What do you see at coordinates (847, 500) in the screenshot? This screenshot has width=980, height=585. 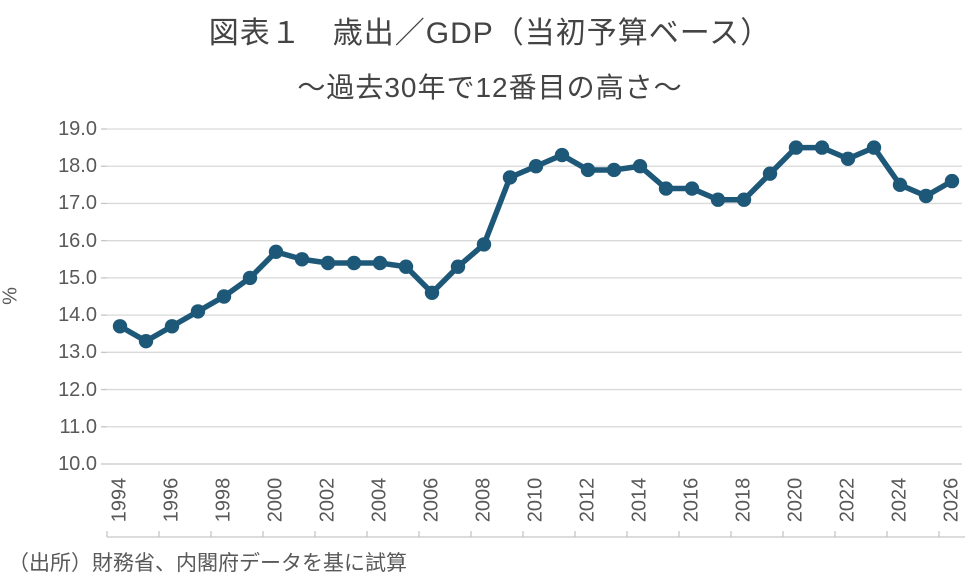 I see `x-axis-tick-label: 2022` at bounding box center [847, 500].